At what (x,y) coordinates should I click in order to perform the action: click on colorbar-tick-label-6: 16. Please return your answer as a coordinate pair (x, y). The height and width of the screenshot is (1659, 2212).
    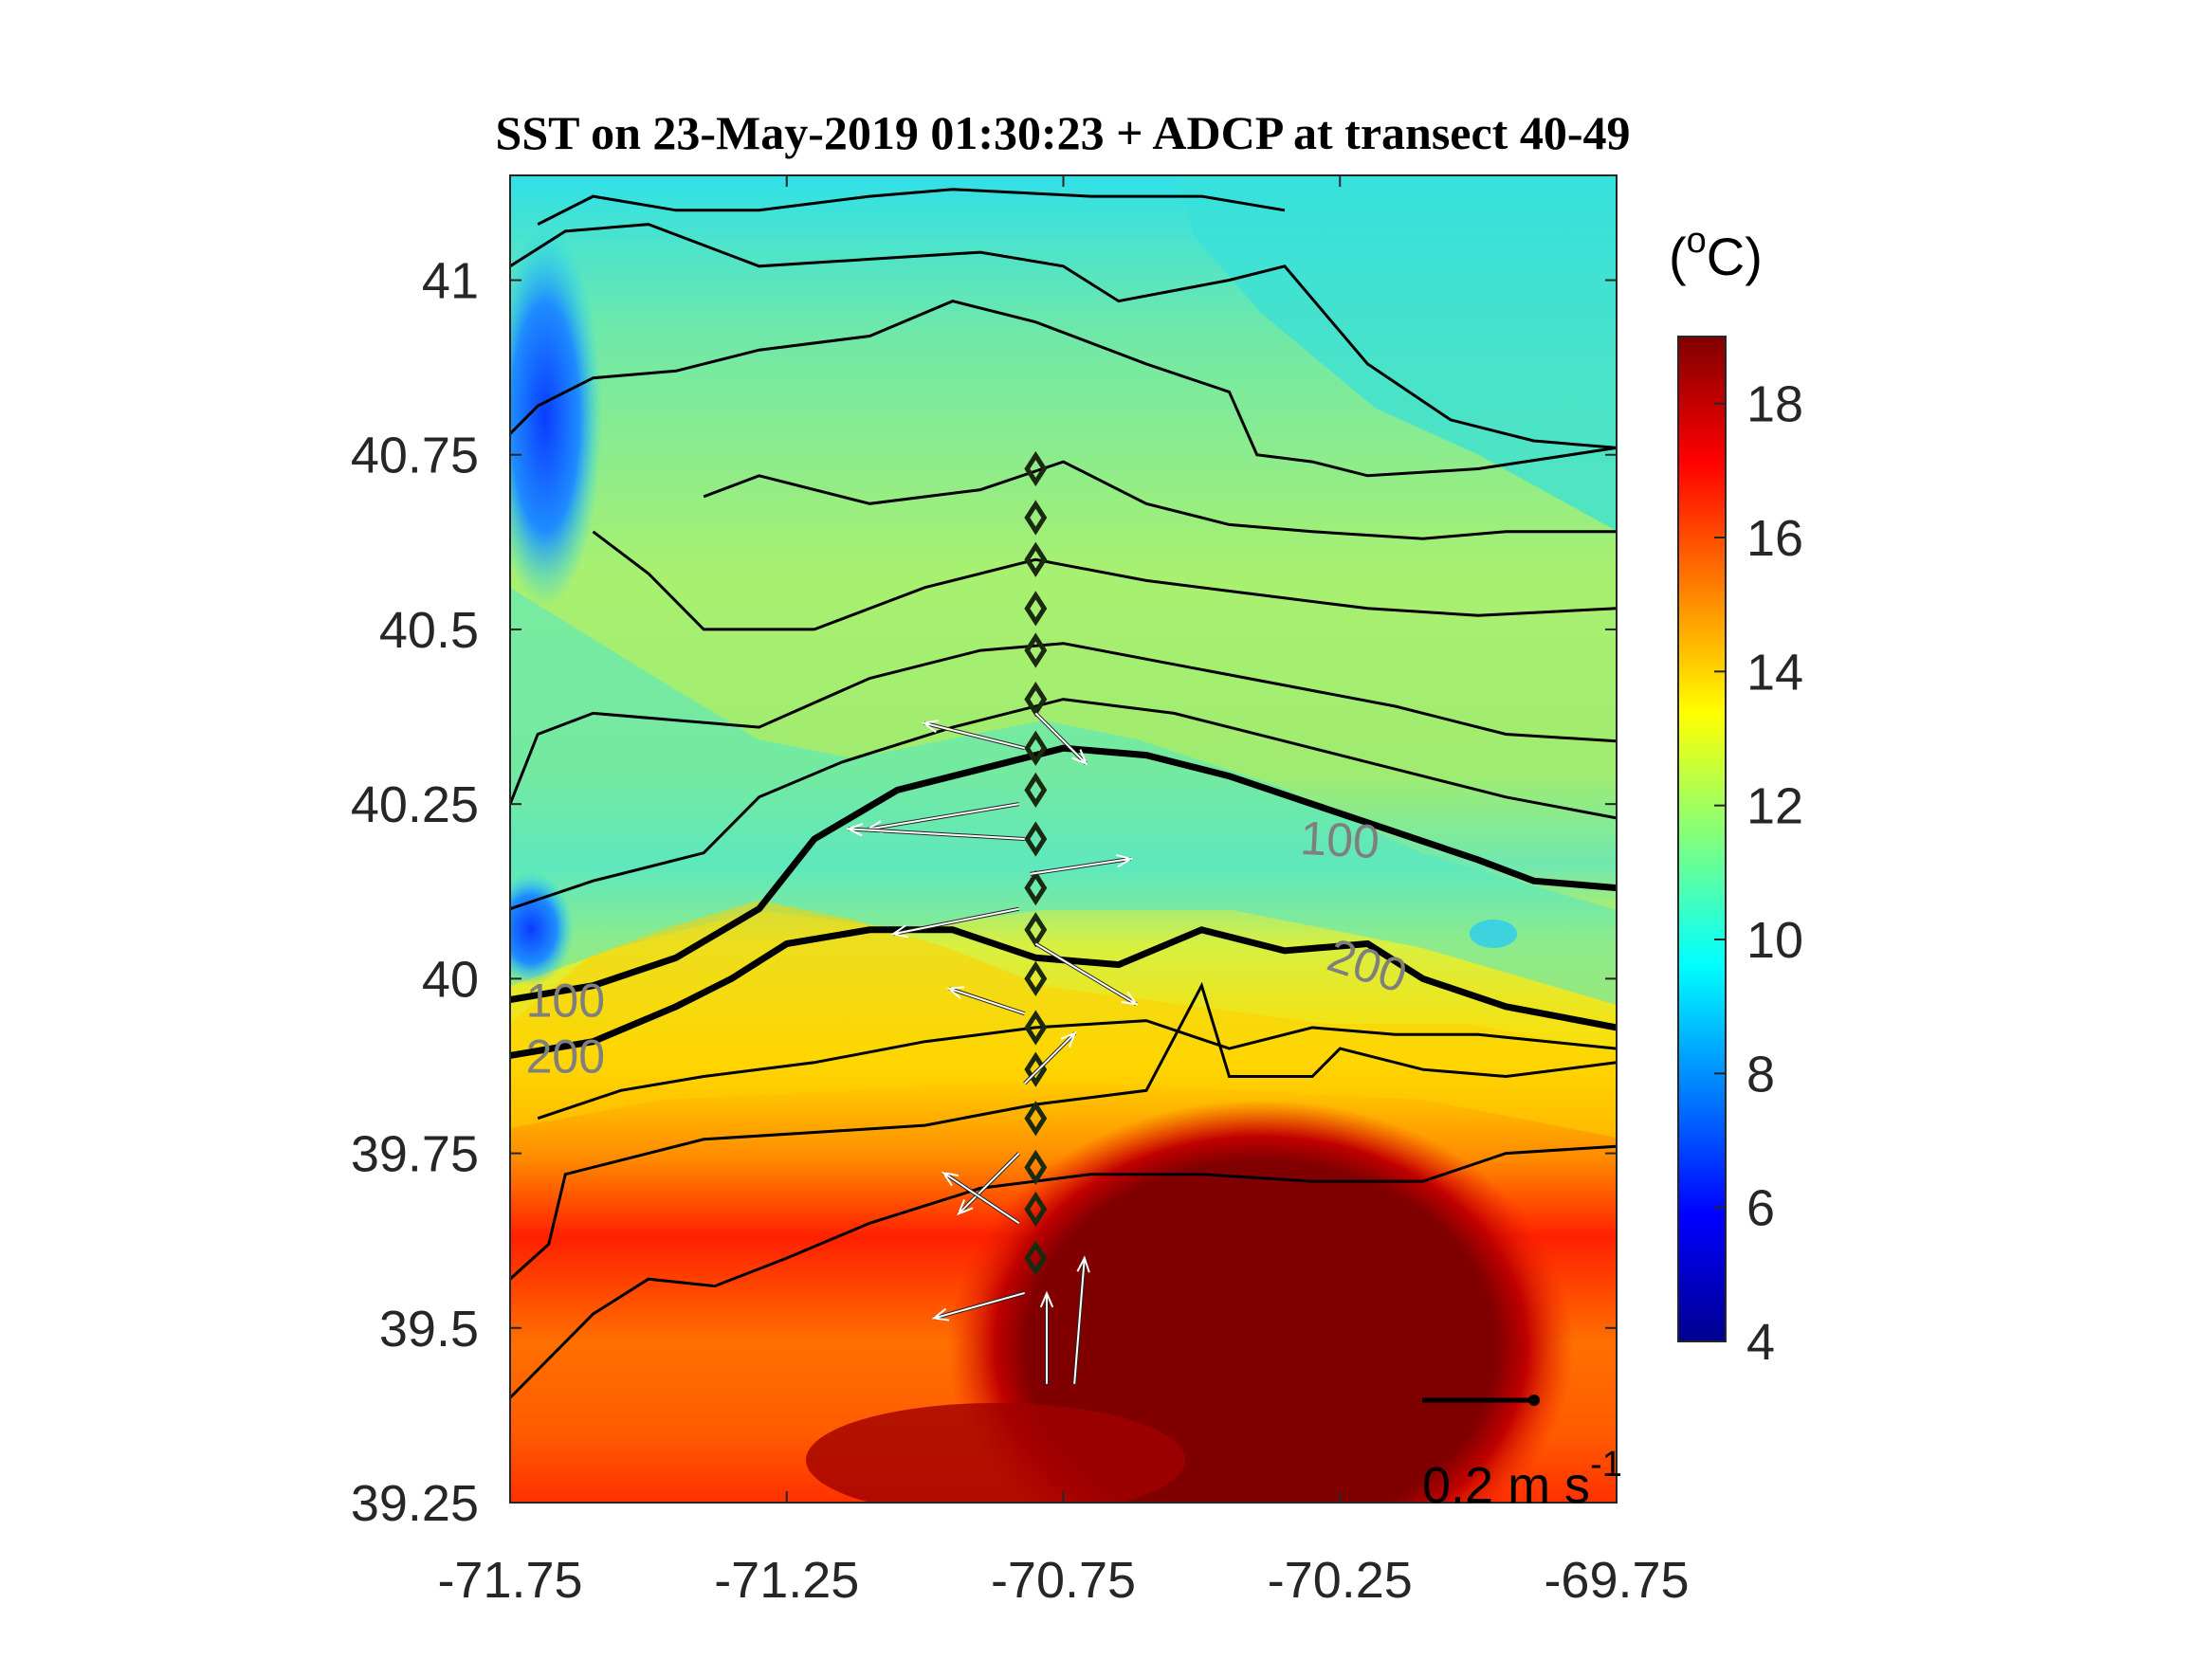
    Looking at the image, I should click on (1774, 538).